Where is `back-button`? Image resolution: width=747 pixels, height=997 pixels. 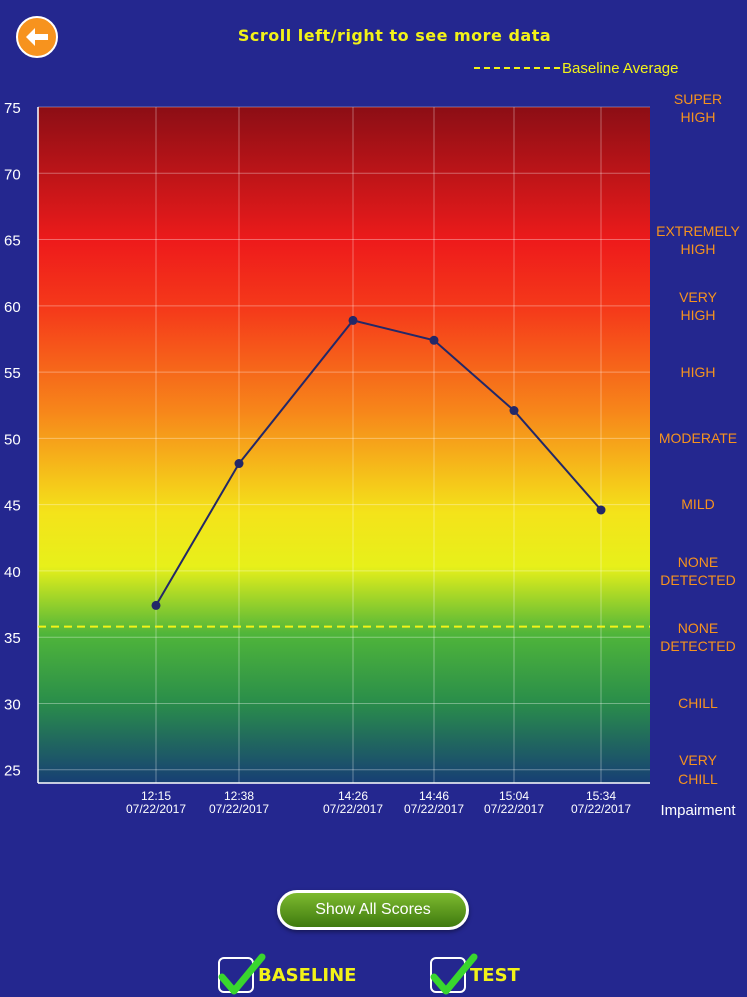
back-button is located at coordinates (37, 37).